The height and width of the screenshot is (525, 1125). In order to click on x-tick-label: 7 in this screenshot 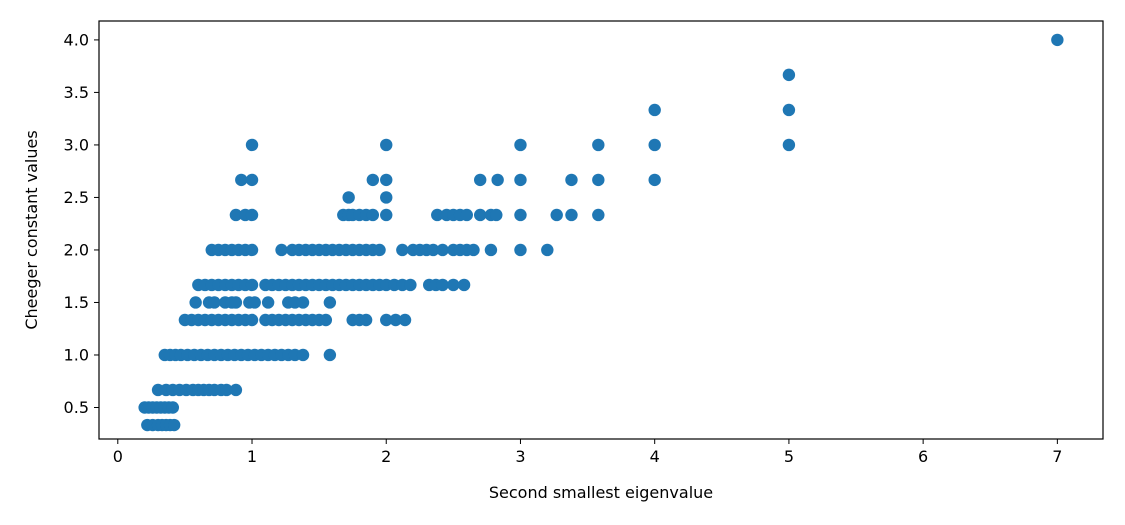, I will do `click(1057, 456)`.